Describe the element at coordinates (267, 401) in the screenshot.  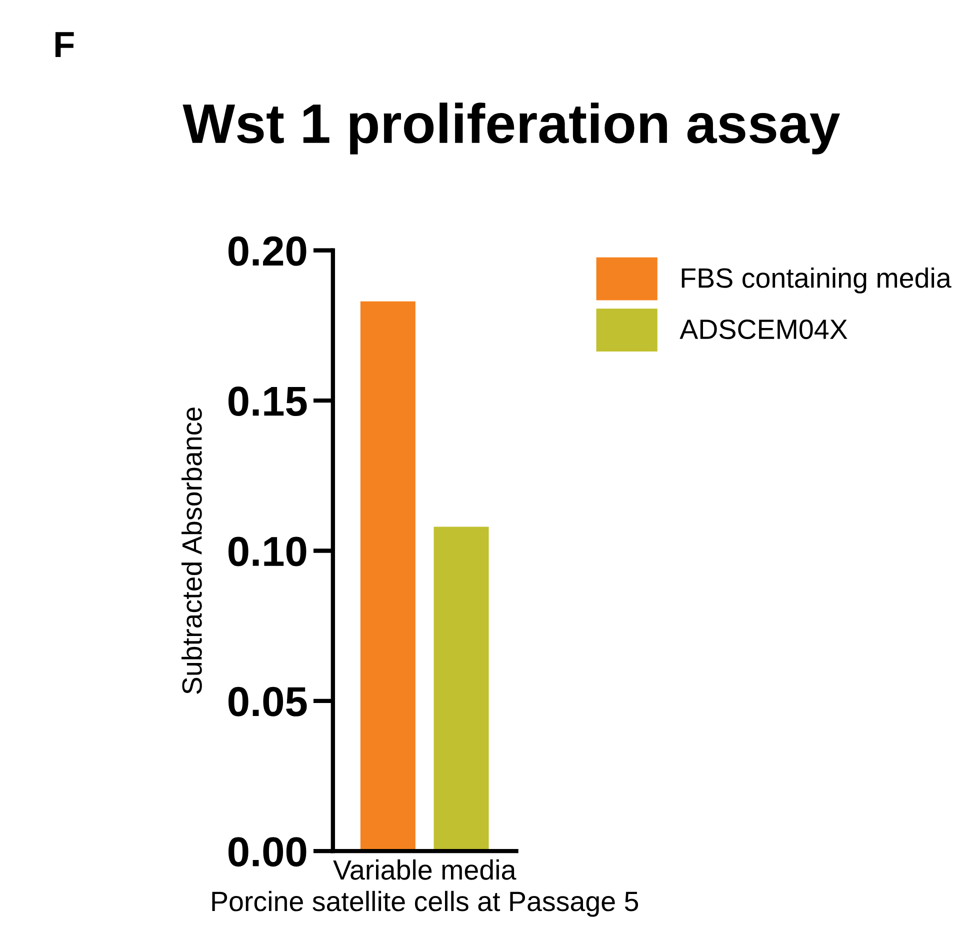
I see `y-tick-label: 0.15` at that location.